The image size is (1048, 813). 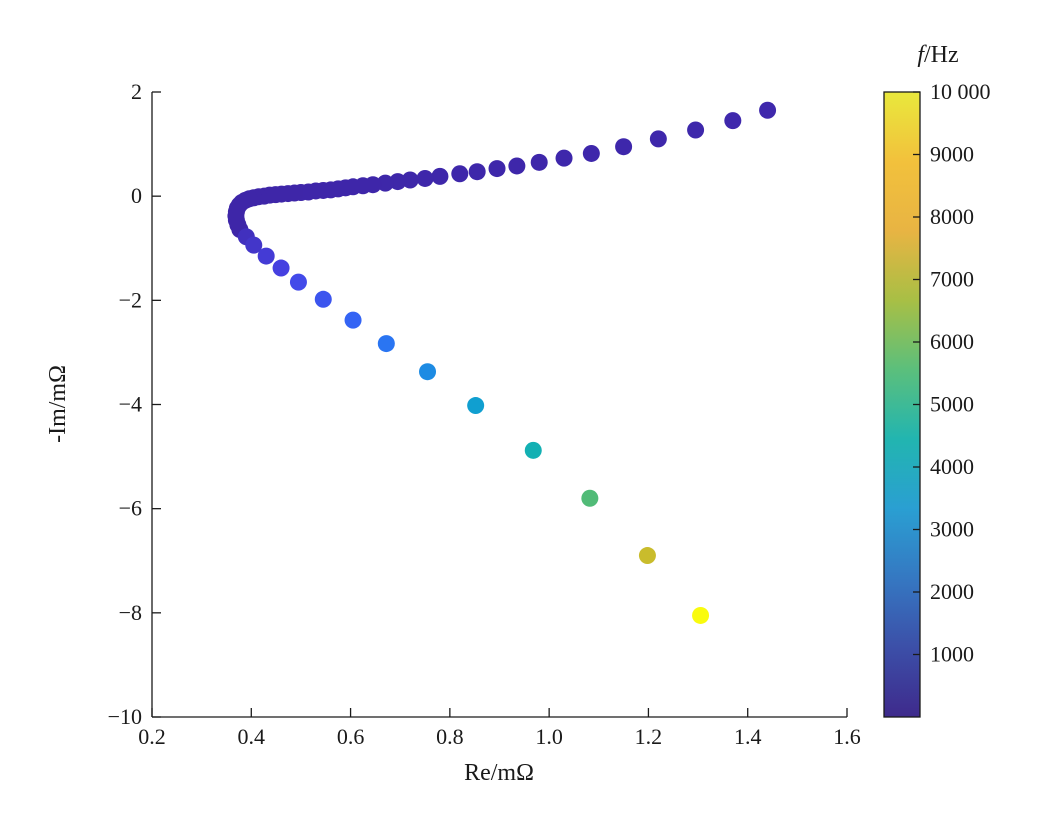 What do you see at coordinates (136, 91) in the screenshot?
I see `y-tick-label: 2` at bounding box center [136, 91].